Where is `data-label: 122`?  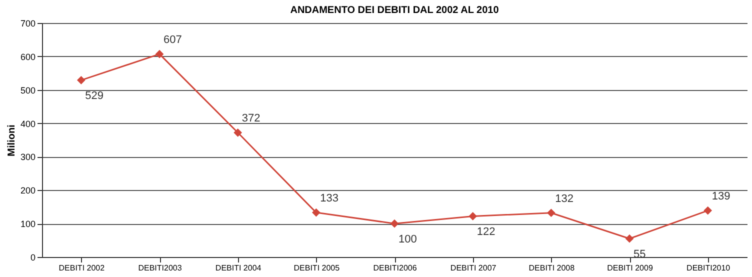
data-label: 122 is located at coordinates (486, 232).